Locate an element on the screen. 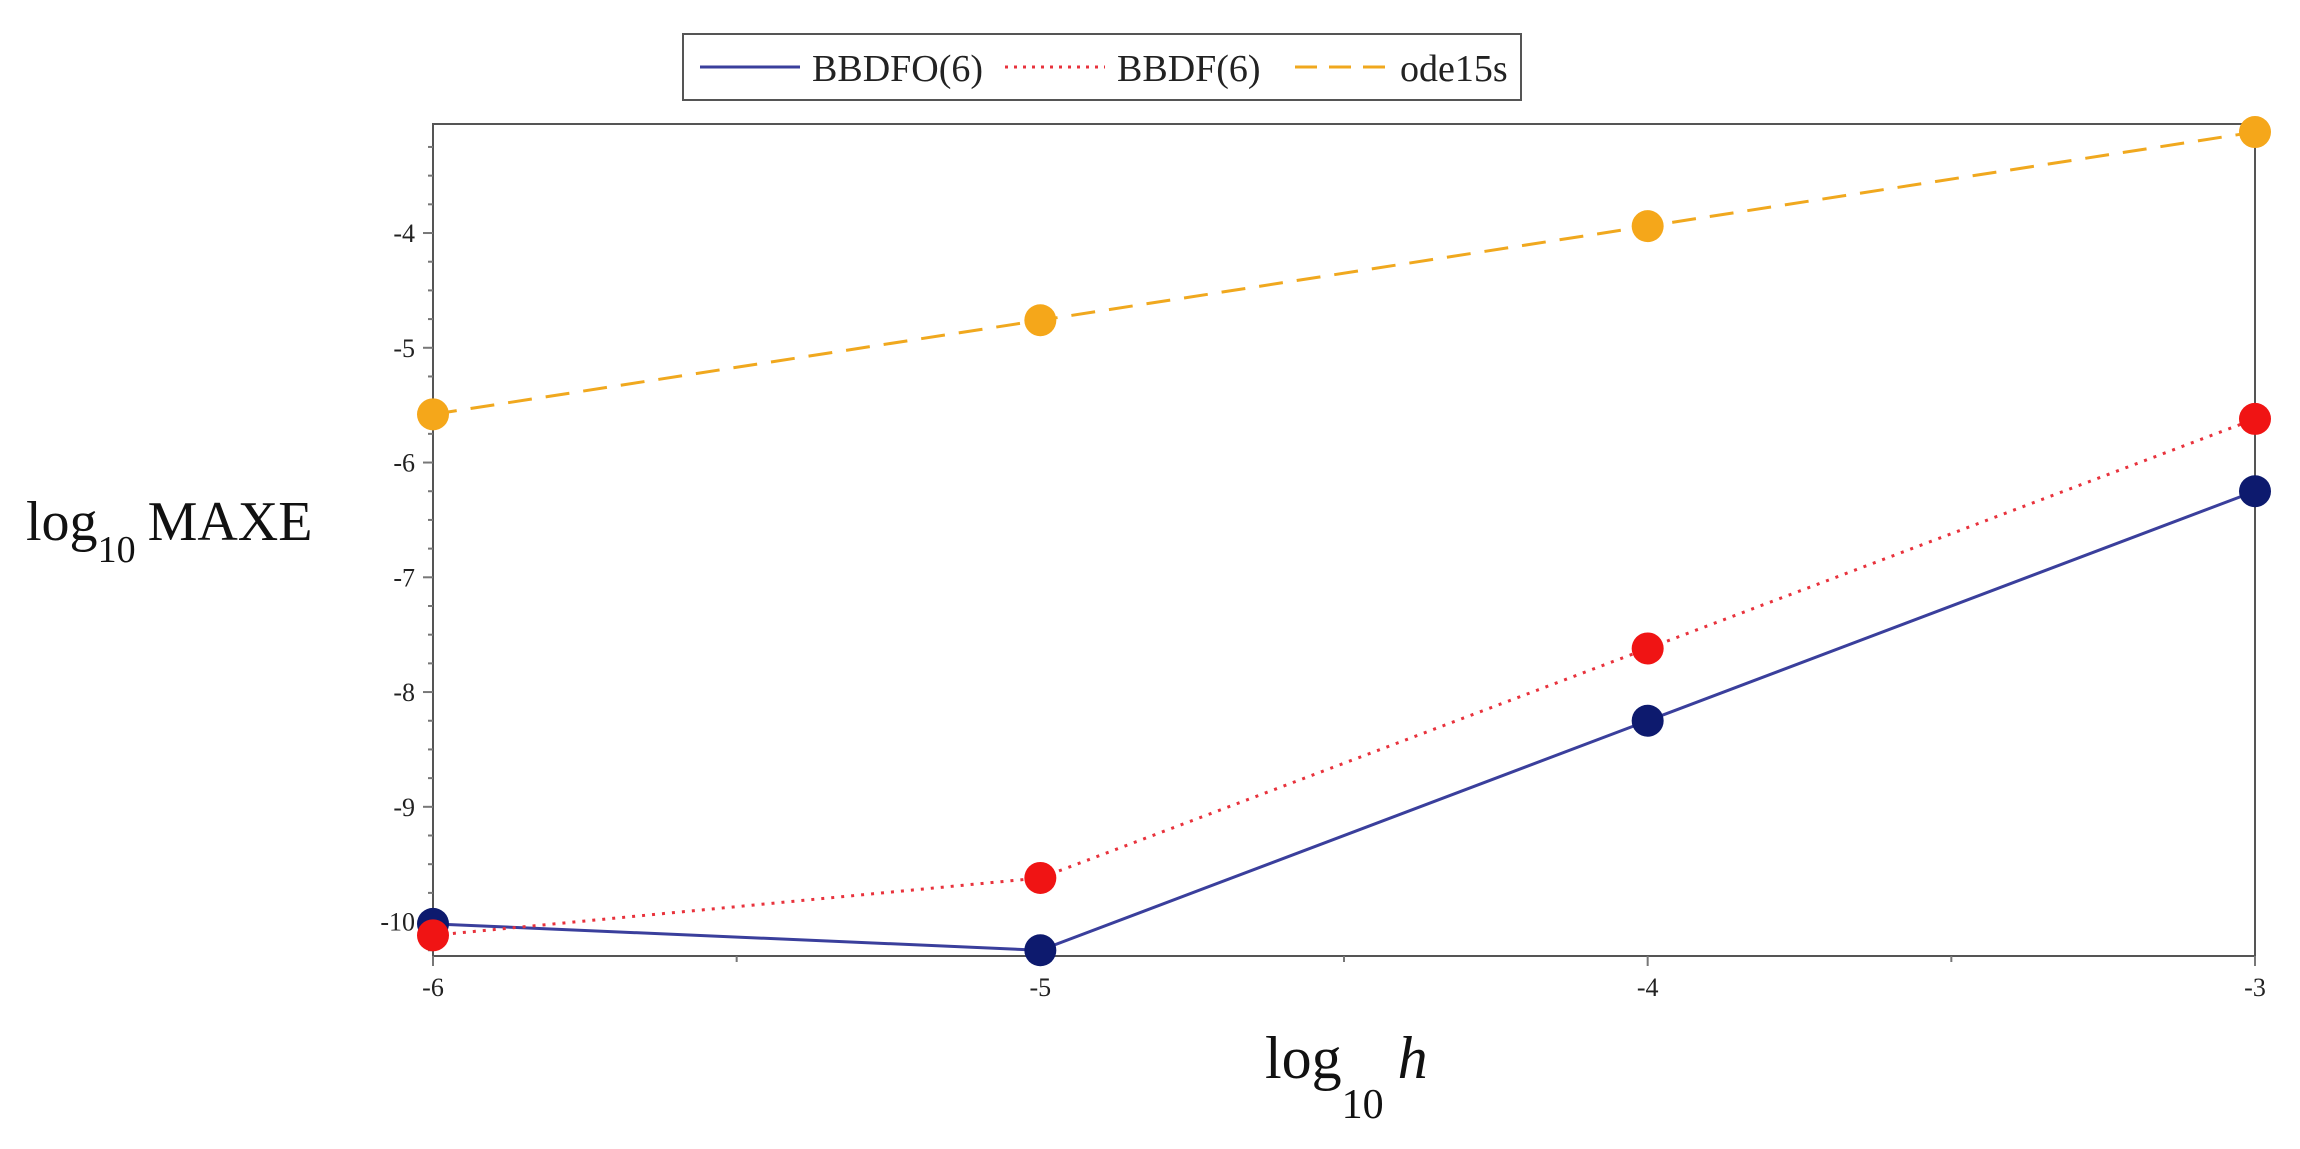 This screenshot has height=1149, width=2300. x-axis-label: log10 h is located at coordinates (1346, 1076).